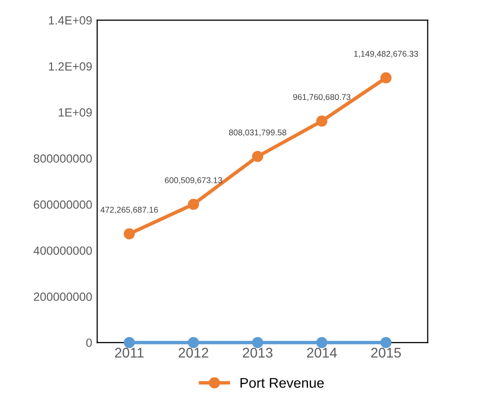 The image size is (486, 403). What do you see at coordinates (63, 158) in the screenshot?
I see `y-tick-label: 800000000` at bounding box center [63, 158].